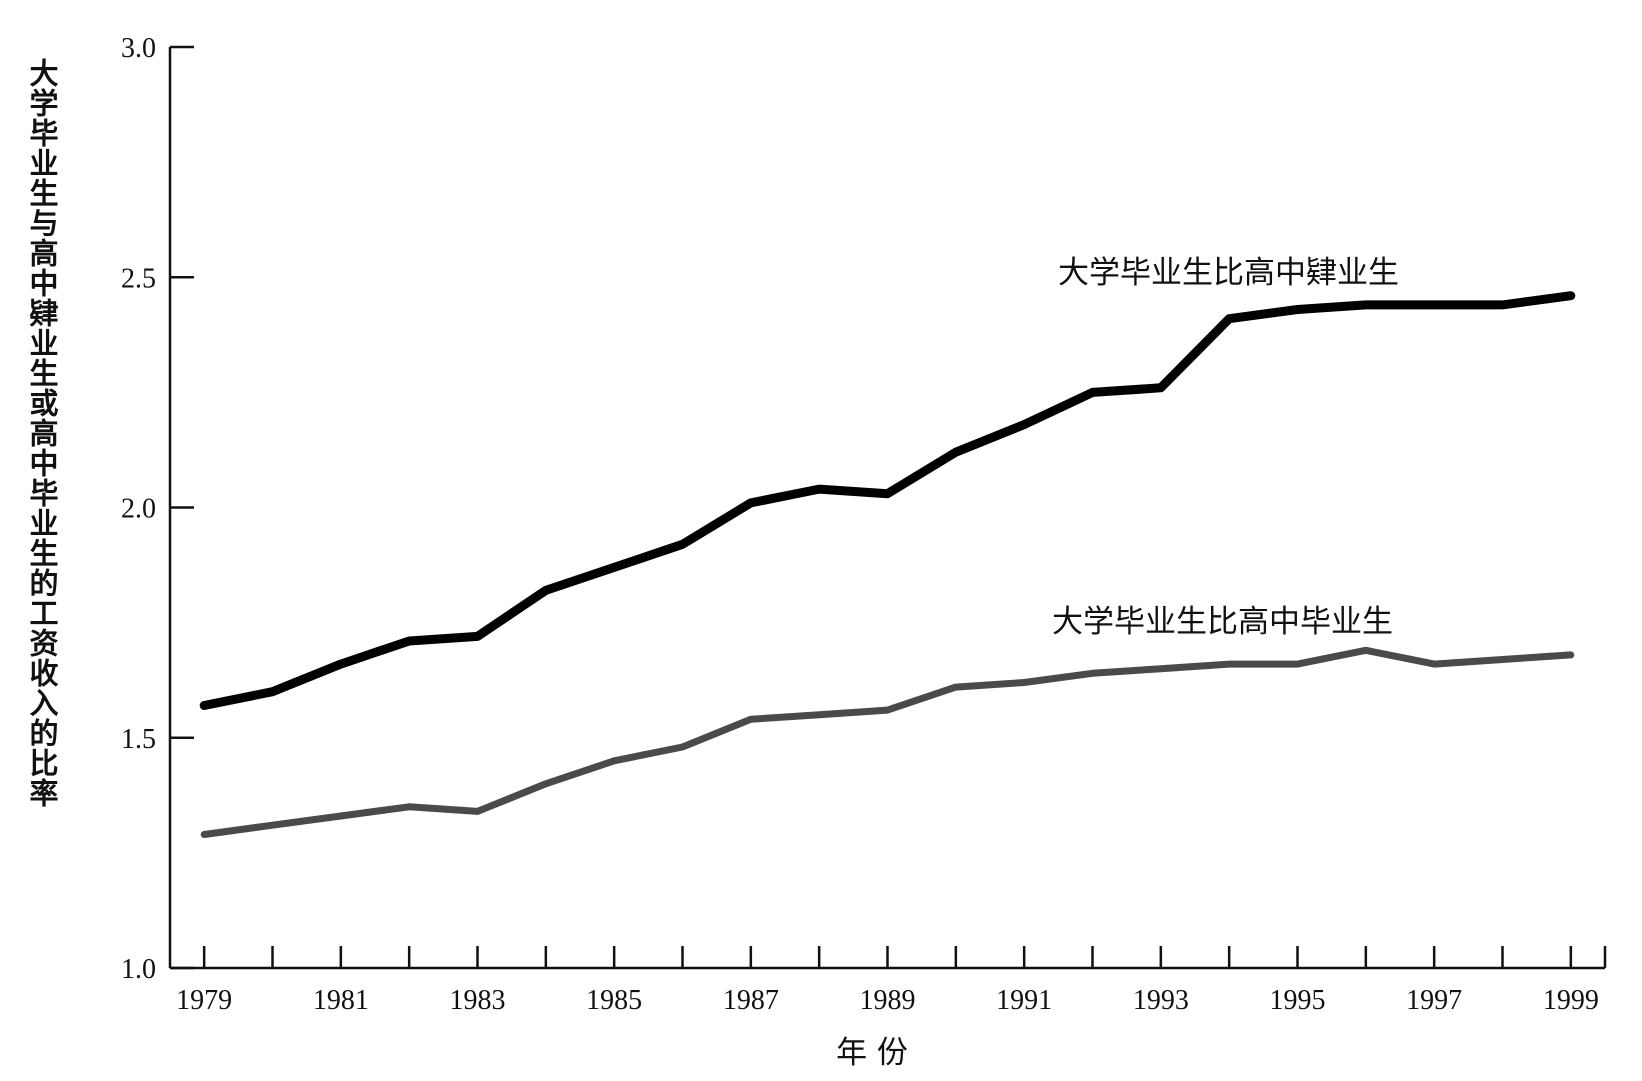 The height and width of the screenshot is (1081, 1642). What do you see at coordinates (888, 1000) in the screenshot?
I see `x-tick-label: 1989` at bounding box center [888, 1000].